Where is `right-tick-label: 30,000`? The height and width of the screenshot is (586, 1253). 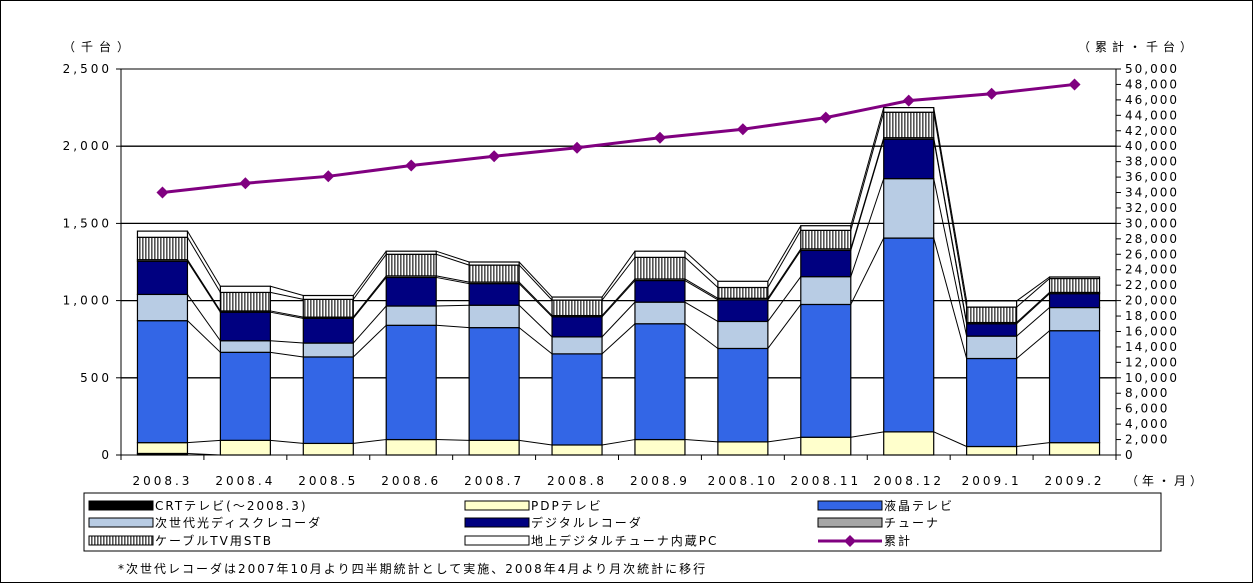
right-tick-label: 30,000 is located at coordinates (1152, 223).